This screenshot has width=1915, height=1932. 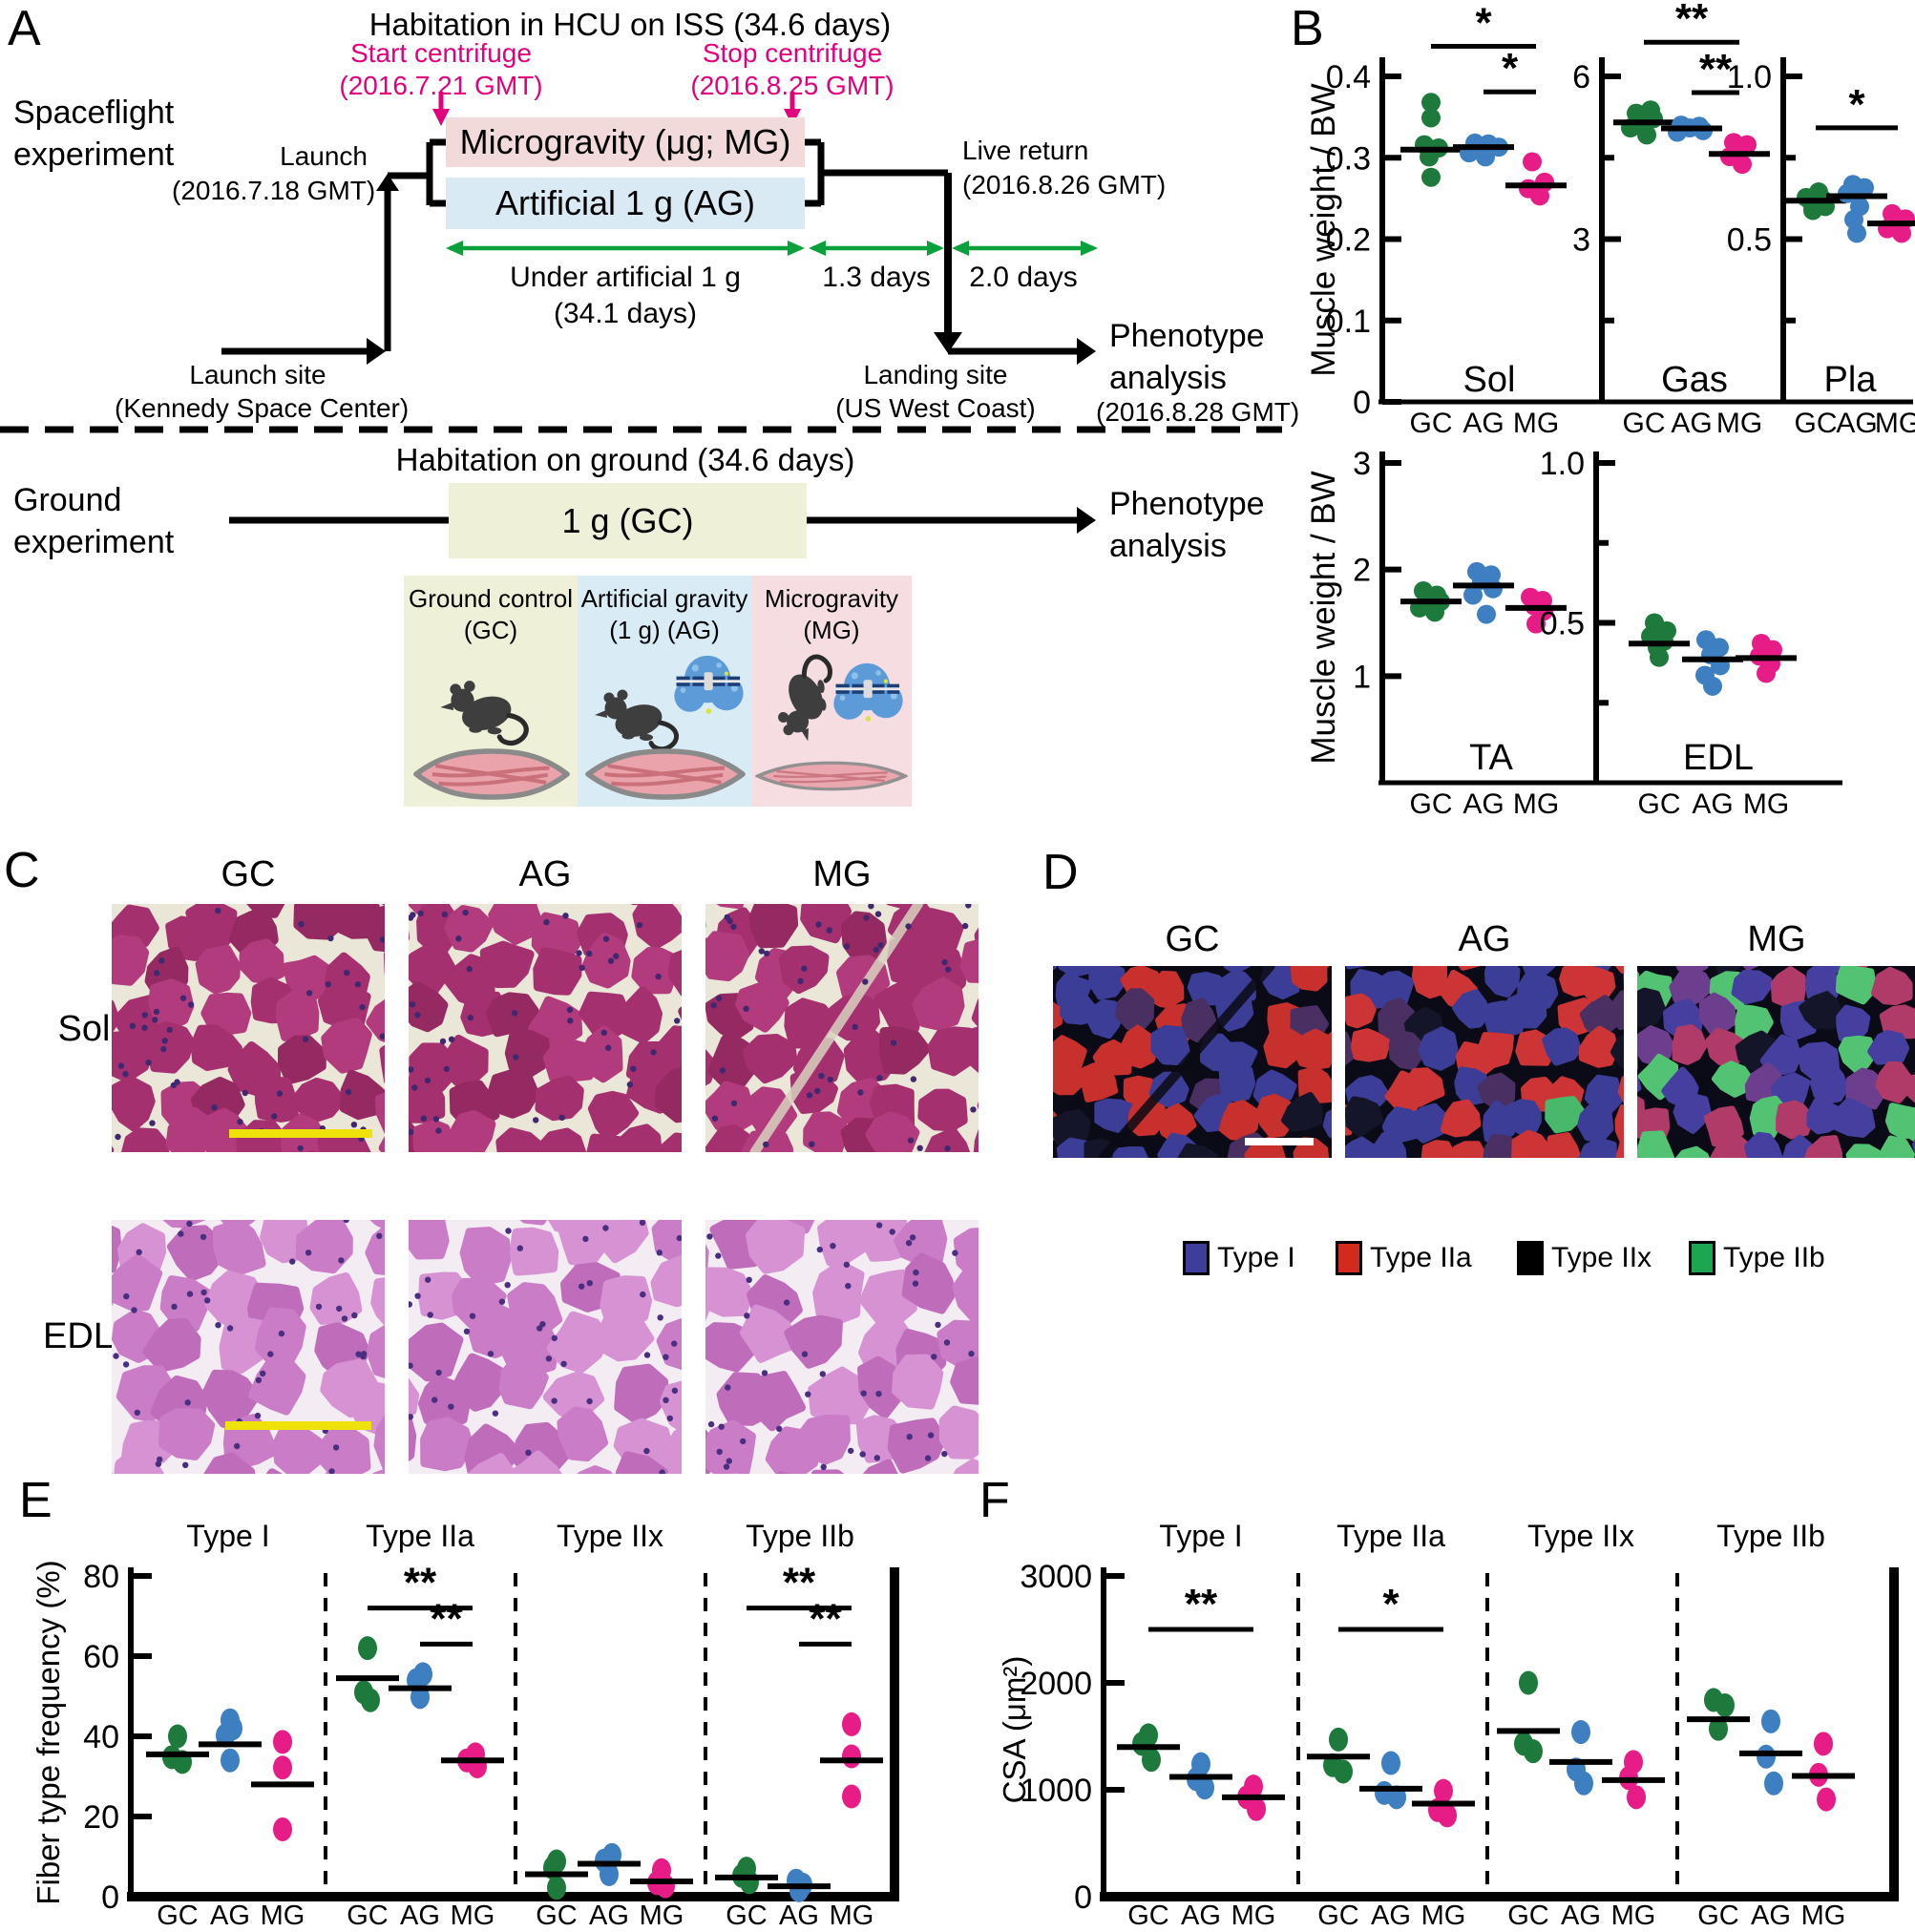 I want to click on launch-site-label: Launch site, so click(x=257, y=375).